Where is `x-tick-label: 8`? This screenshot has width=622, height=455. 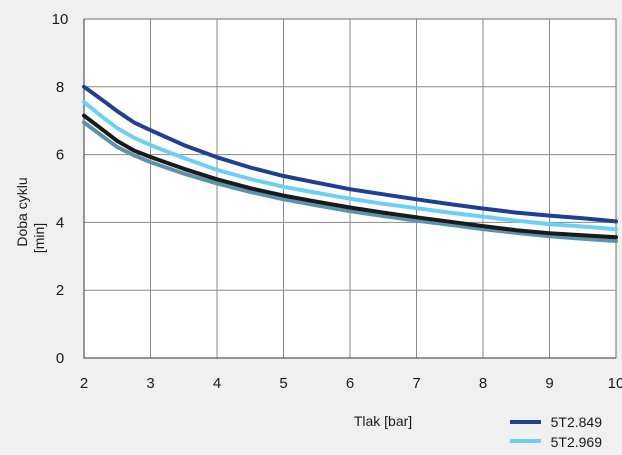
x-tick-label: 8 is located at coordinates (483, 383).